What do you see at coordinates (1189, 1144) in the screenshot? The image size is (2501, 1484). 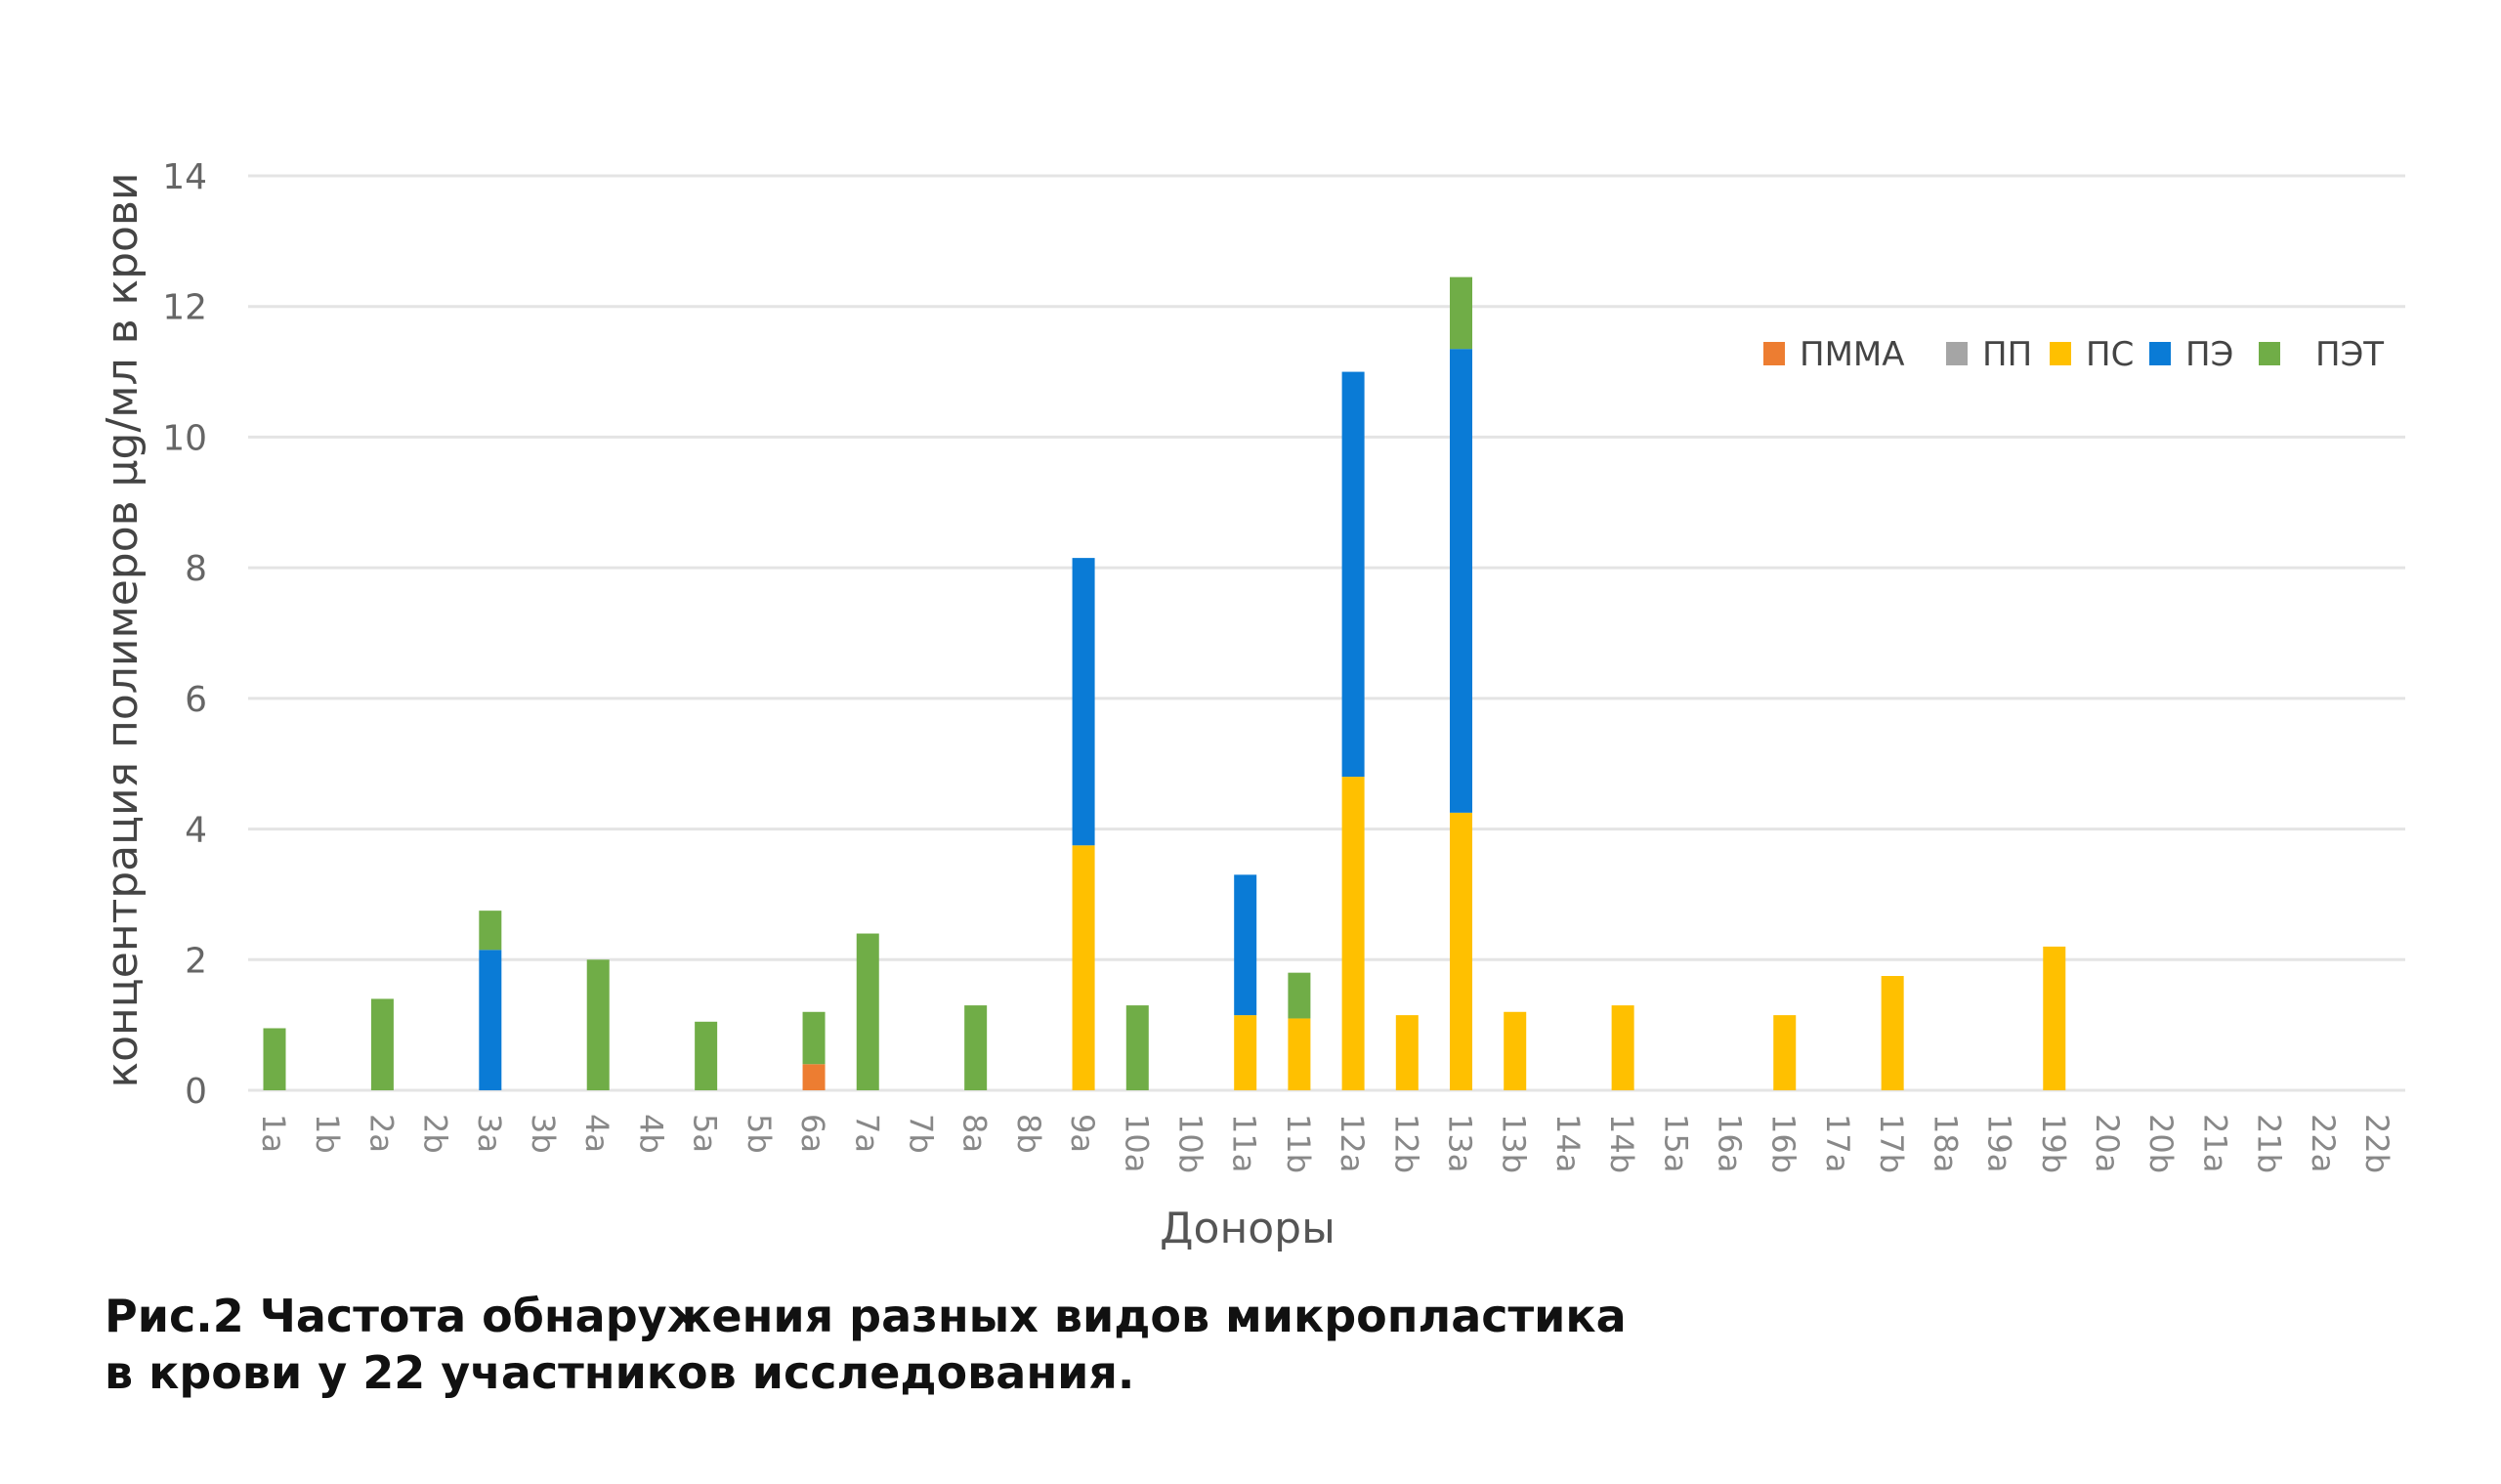 I see `x-tick-label: 10b` at bounding box center [1189, 1144].